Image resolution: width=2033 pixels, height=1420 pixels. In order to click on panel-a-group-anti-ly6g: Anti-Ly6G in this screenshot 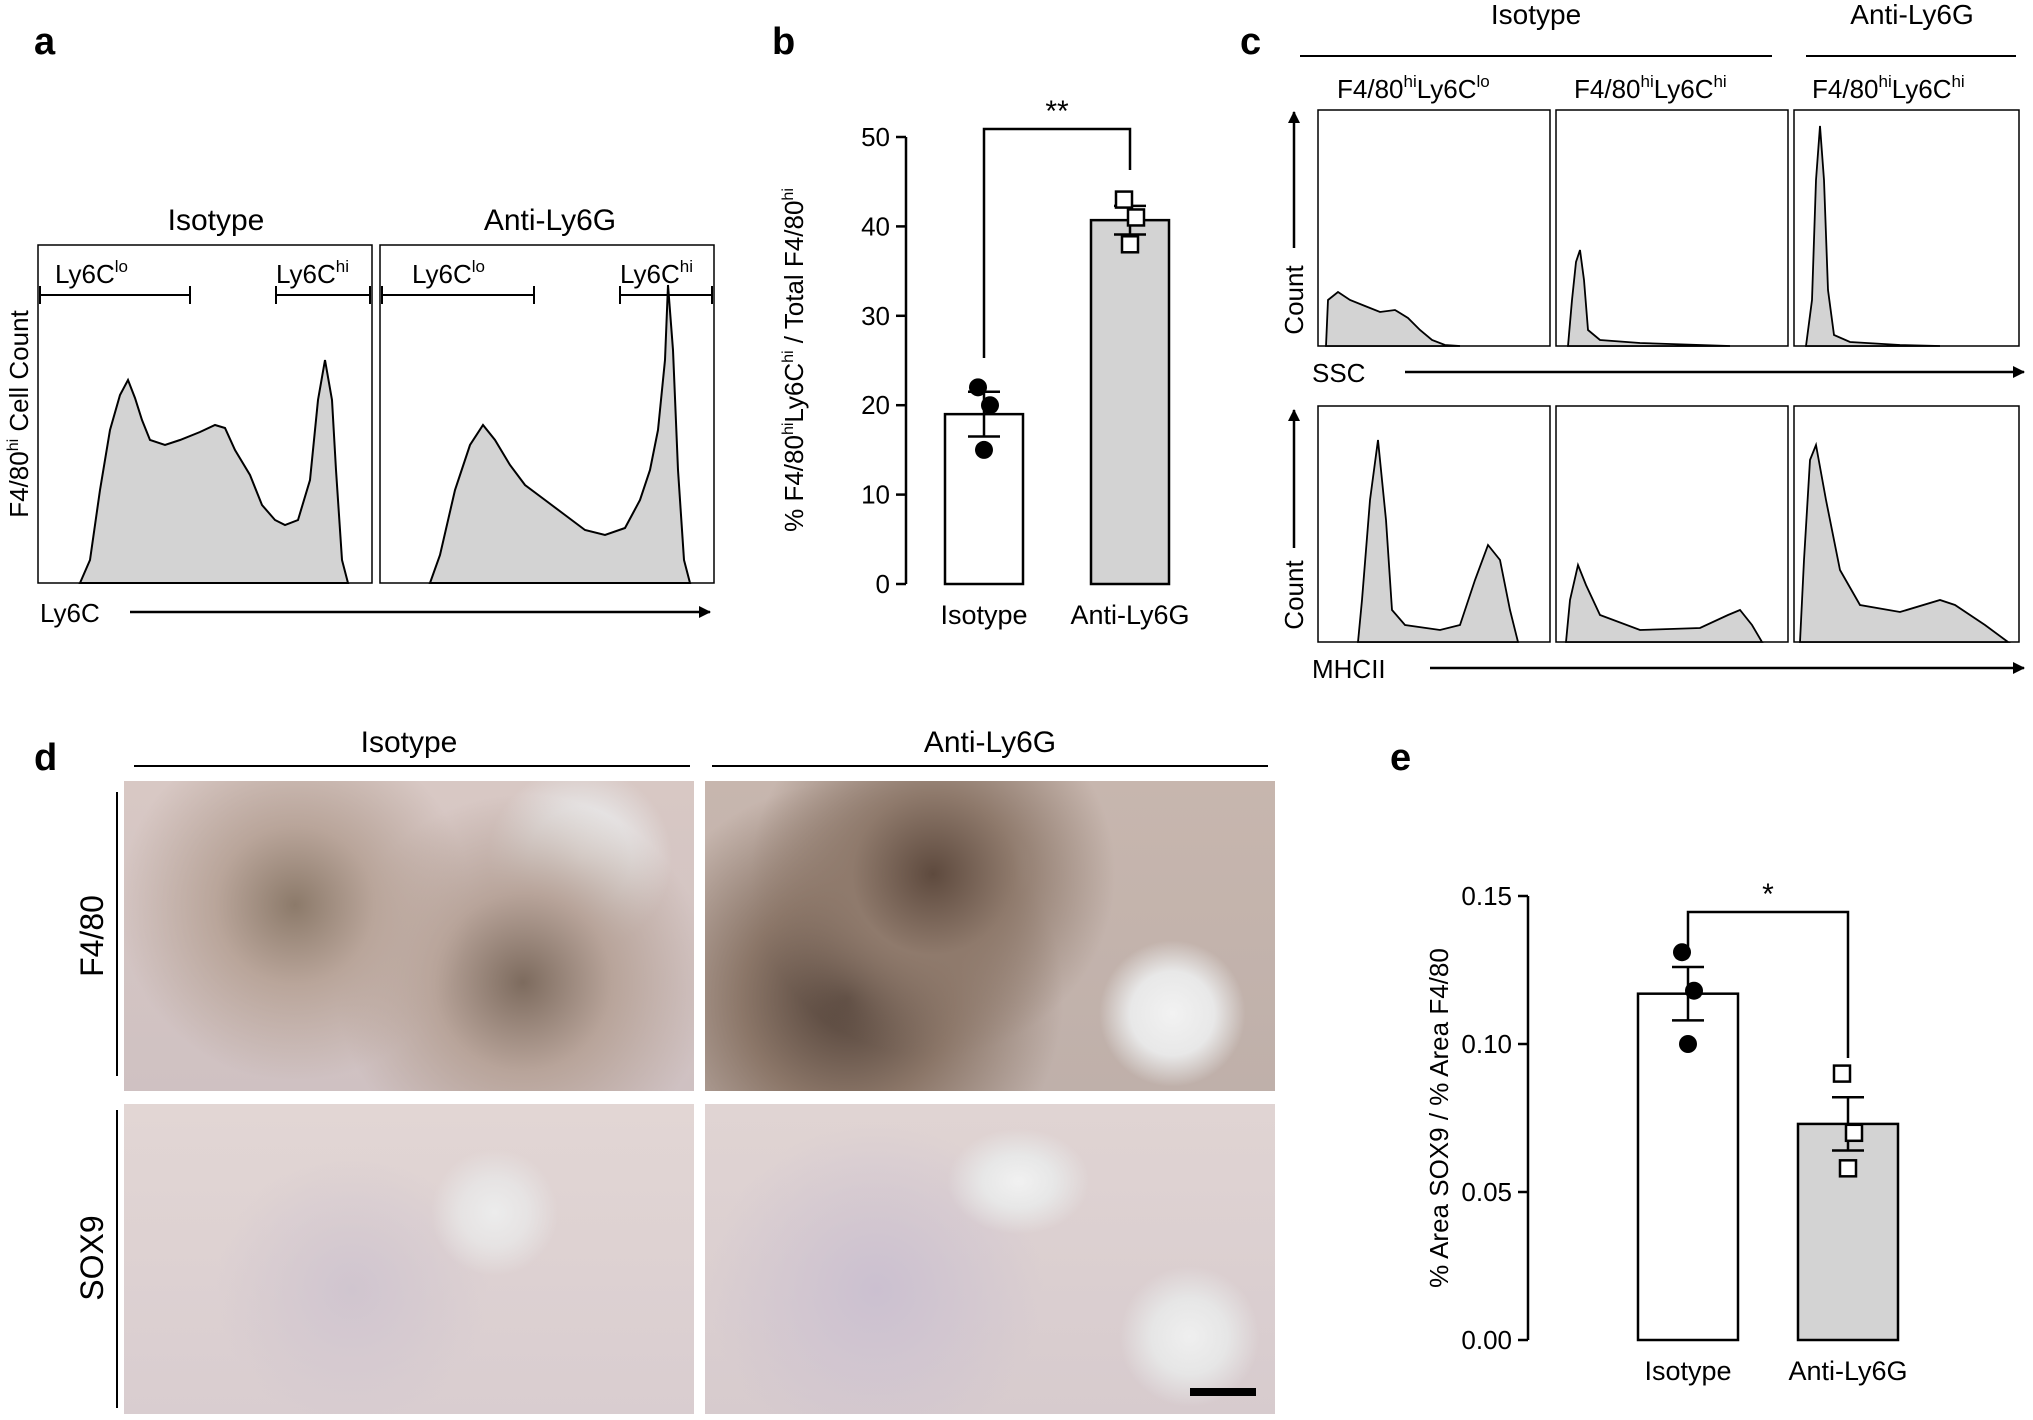, I will do `click(550, 220)`.